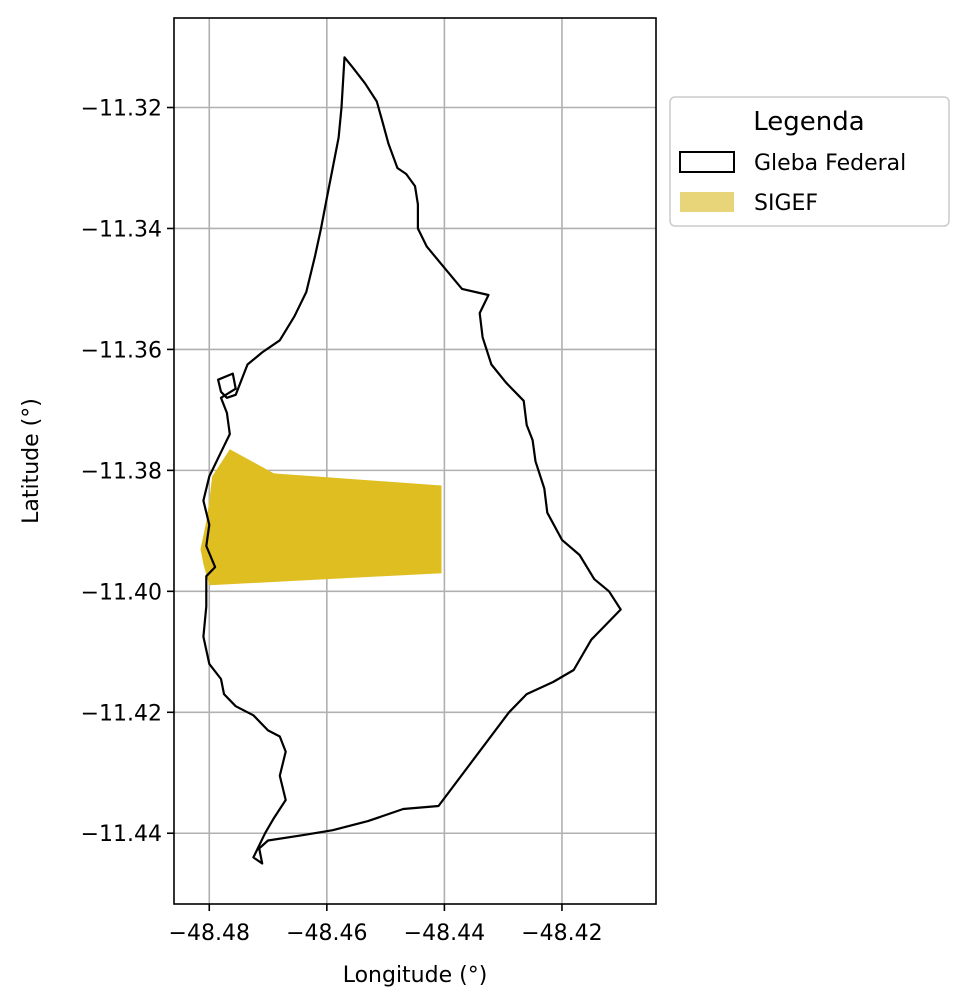  I want to click on legend-box, so click(809, 161).